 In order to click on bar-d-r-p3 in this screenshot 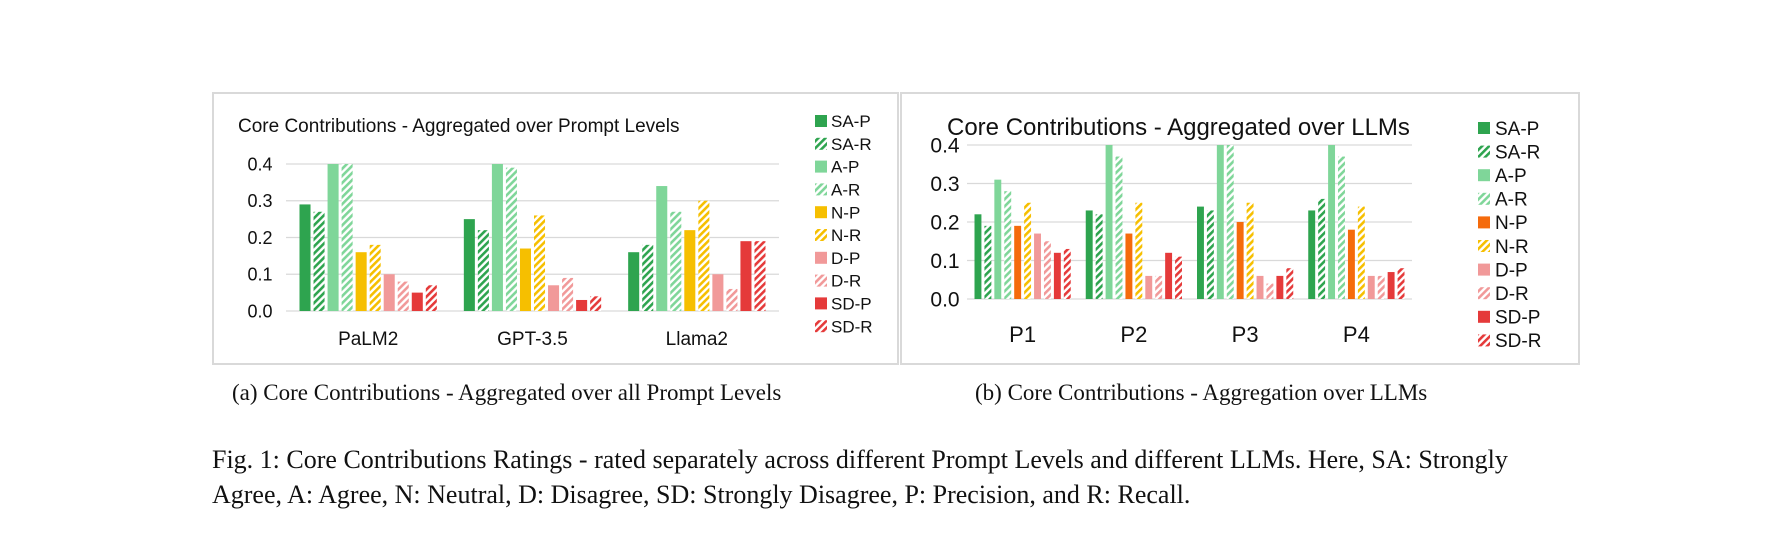, I will do `click(1270, 291)`.